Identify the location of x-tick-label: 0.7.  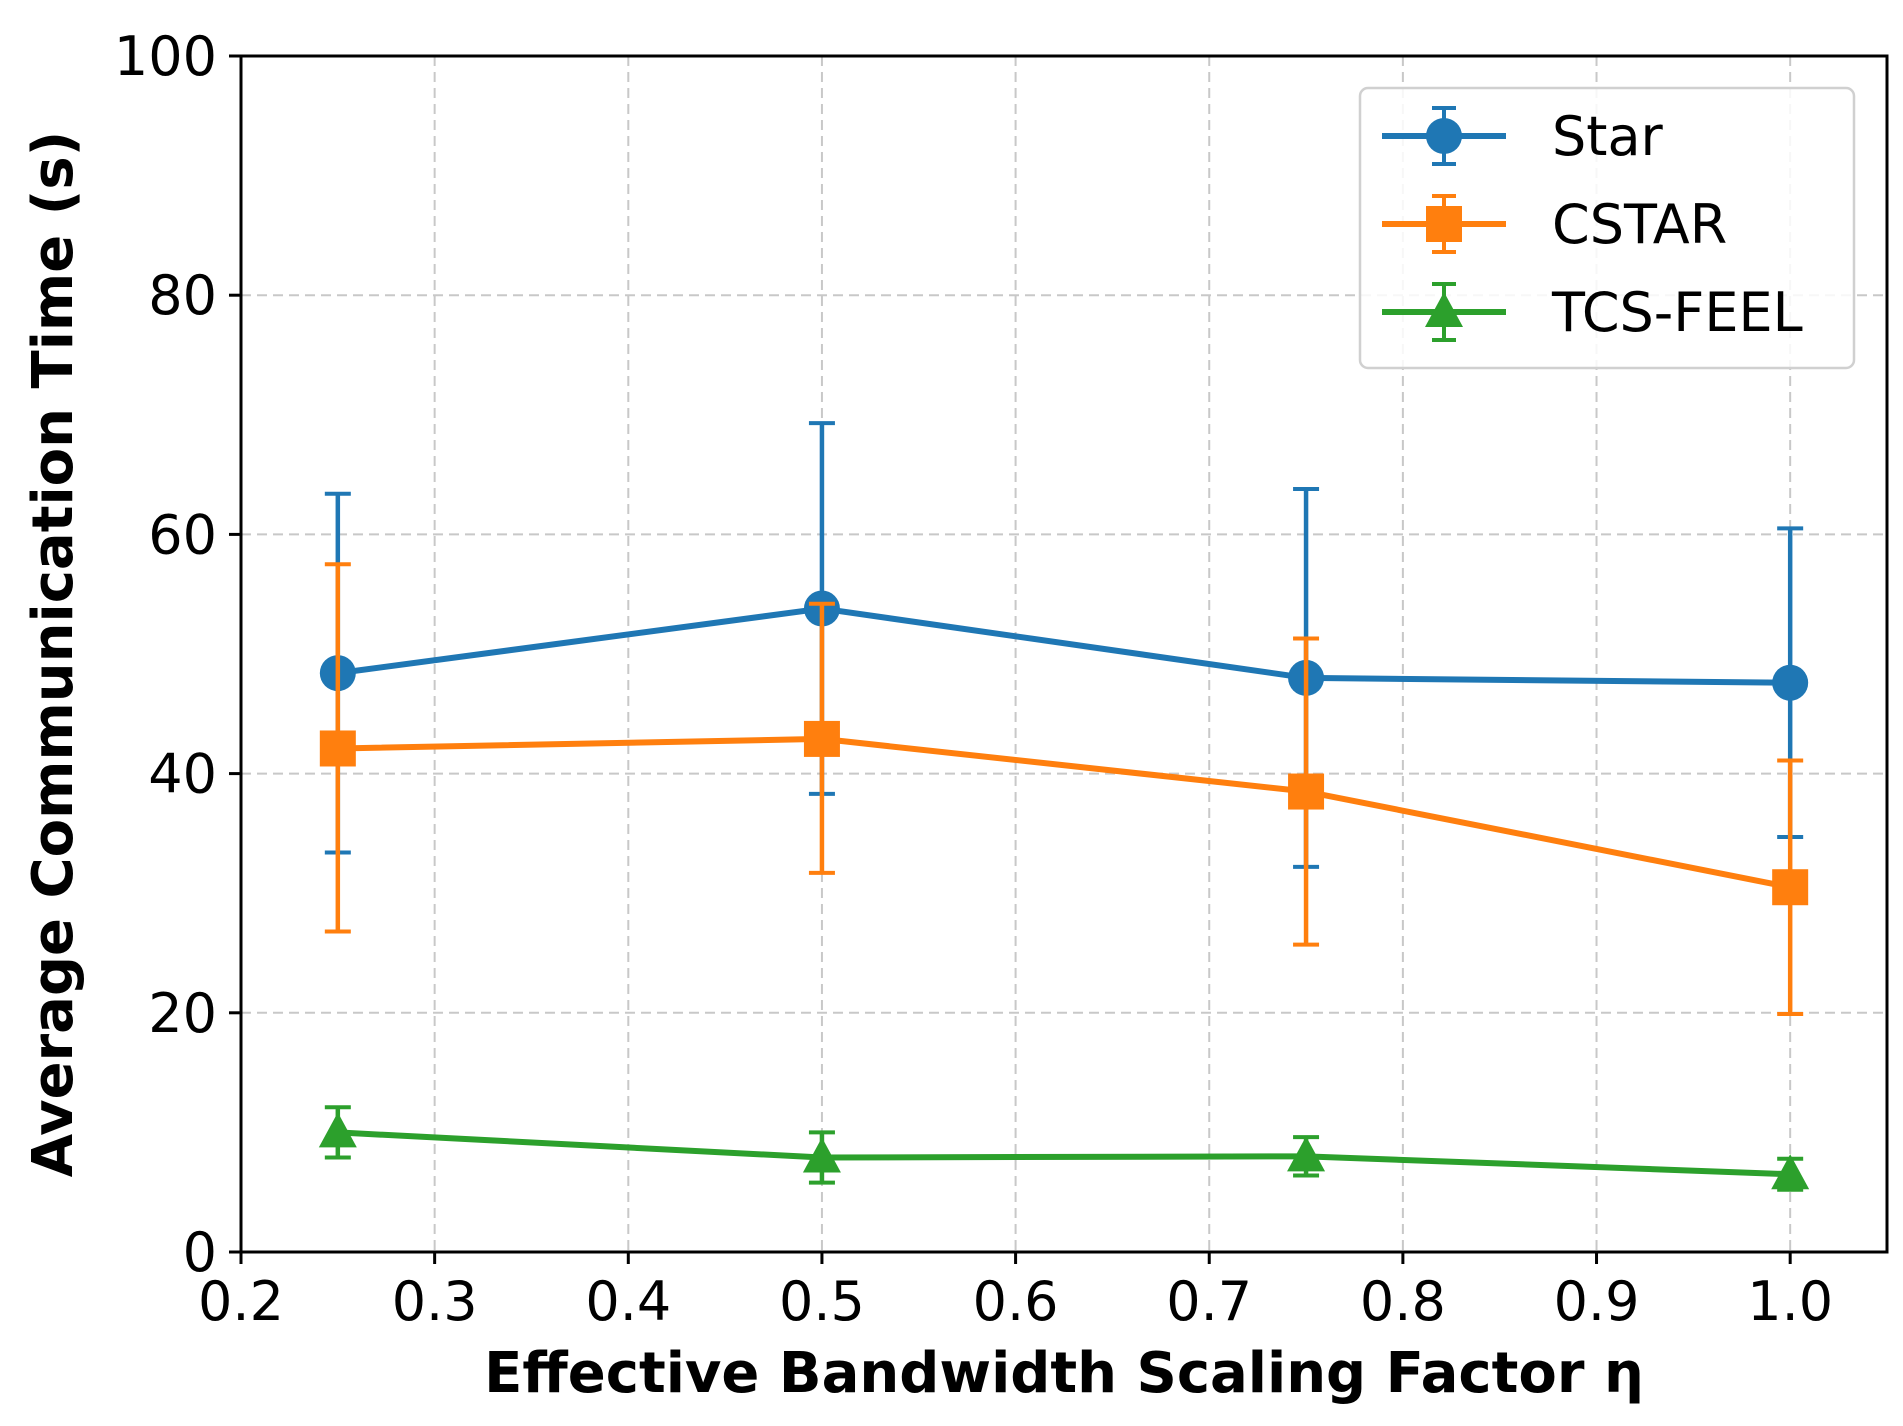
(1209, 1301).